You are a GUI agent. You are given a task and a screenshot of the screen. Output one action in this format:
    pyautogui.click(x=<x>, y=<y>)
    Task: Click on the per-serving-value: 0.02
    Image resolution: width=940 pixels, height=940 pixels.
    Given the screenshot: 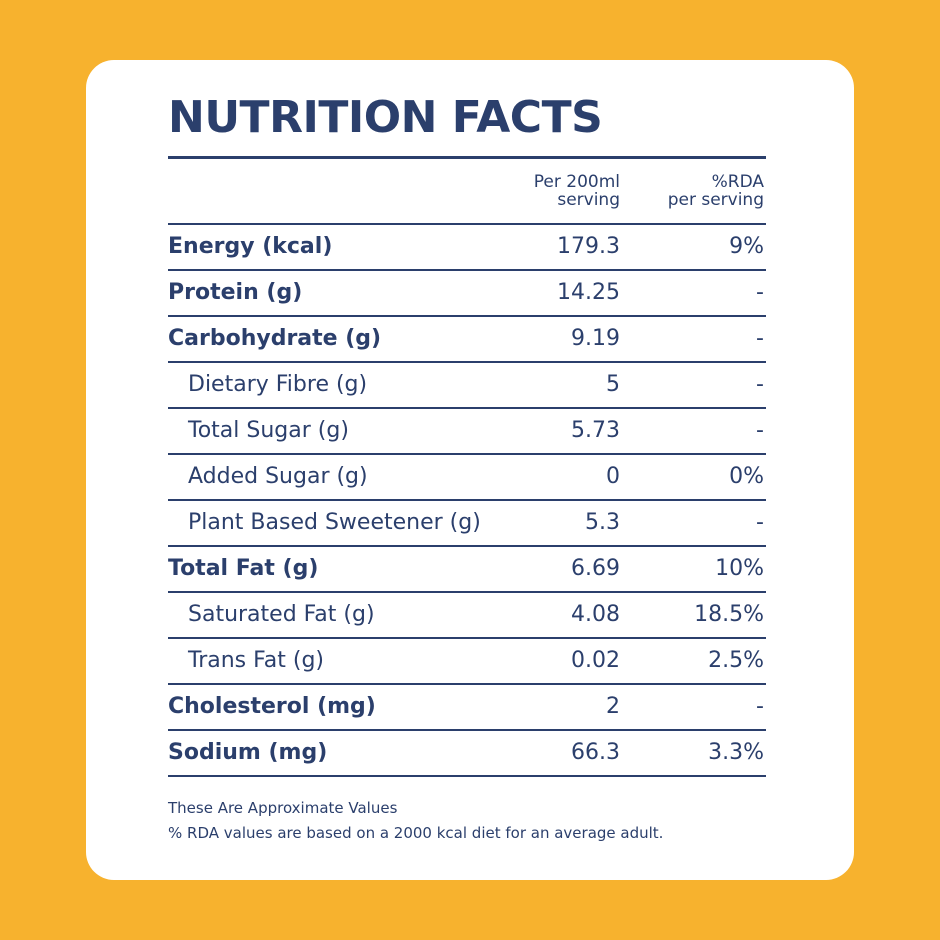 What is the action you would take?
    pyautogui.click(x=595, y=660)
    